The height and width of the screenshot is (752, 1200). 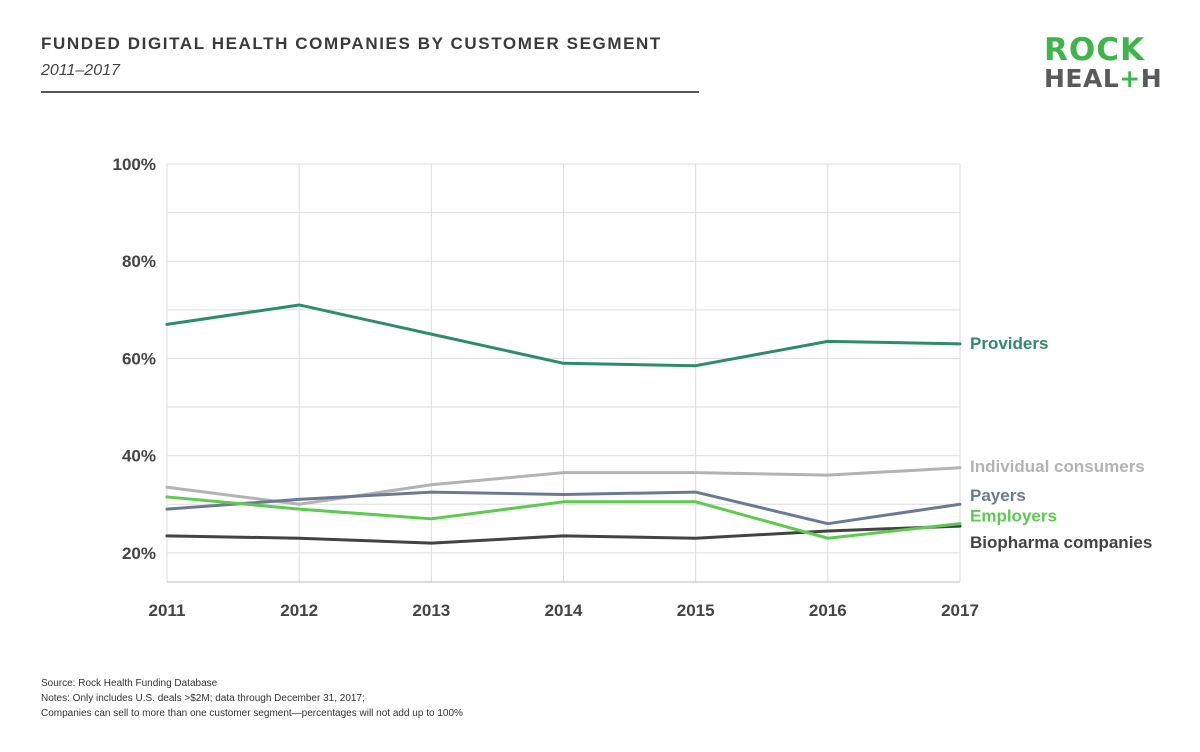 What do you see at coordinates (1151, 78) in the screenshot?
I see `logo-health-b: H` at bounding box center [1151, 78].